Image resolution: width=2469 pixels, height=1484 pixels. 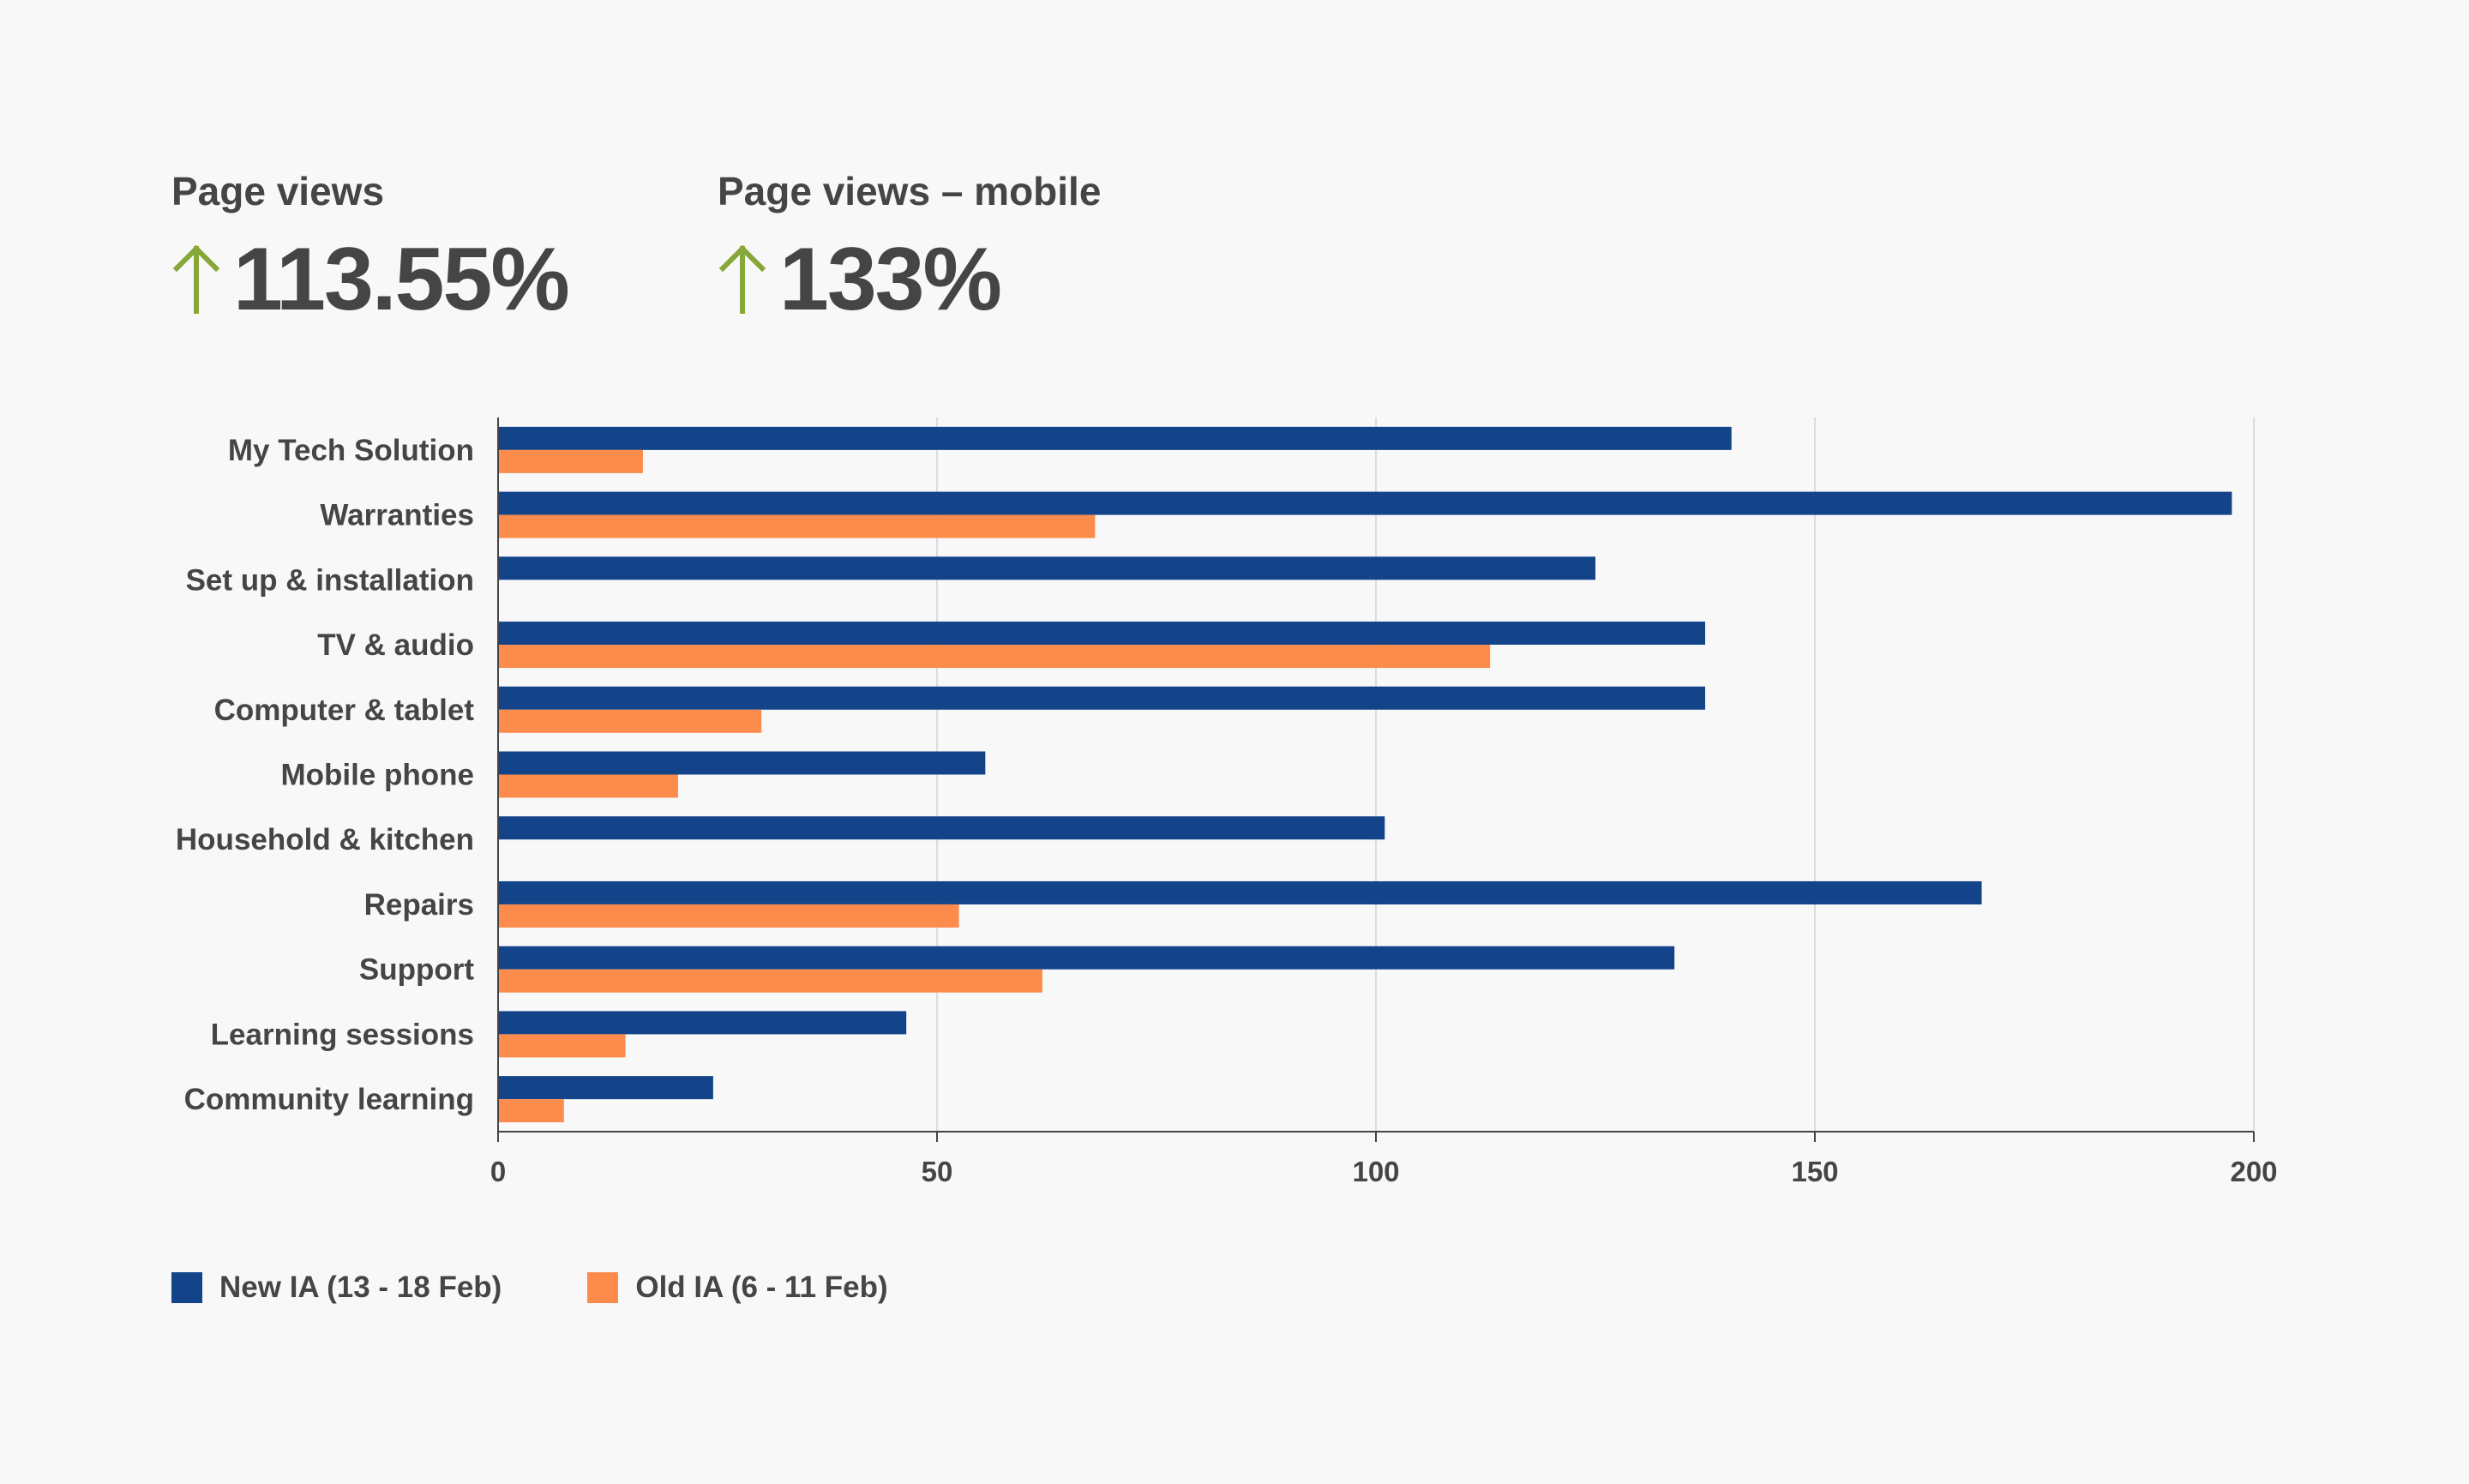 What do you see at coordinates (395, 645) in the screenshot?
I see `category-label: TV & audio` at bounding box center [395, 645].